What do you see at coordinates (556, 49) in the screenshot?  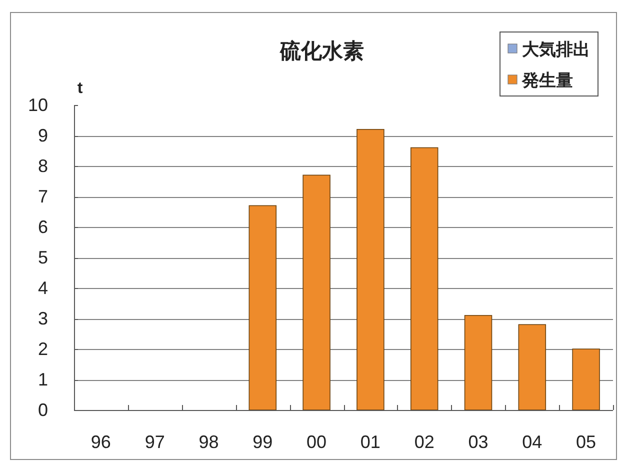 I see `legend-label: 大気排出` at bounding box center [556, 49].